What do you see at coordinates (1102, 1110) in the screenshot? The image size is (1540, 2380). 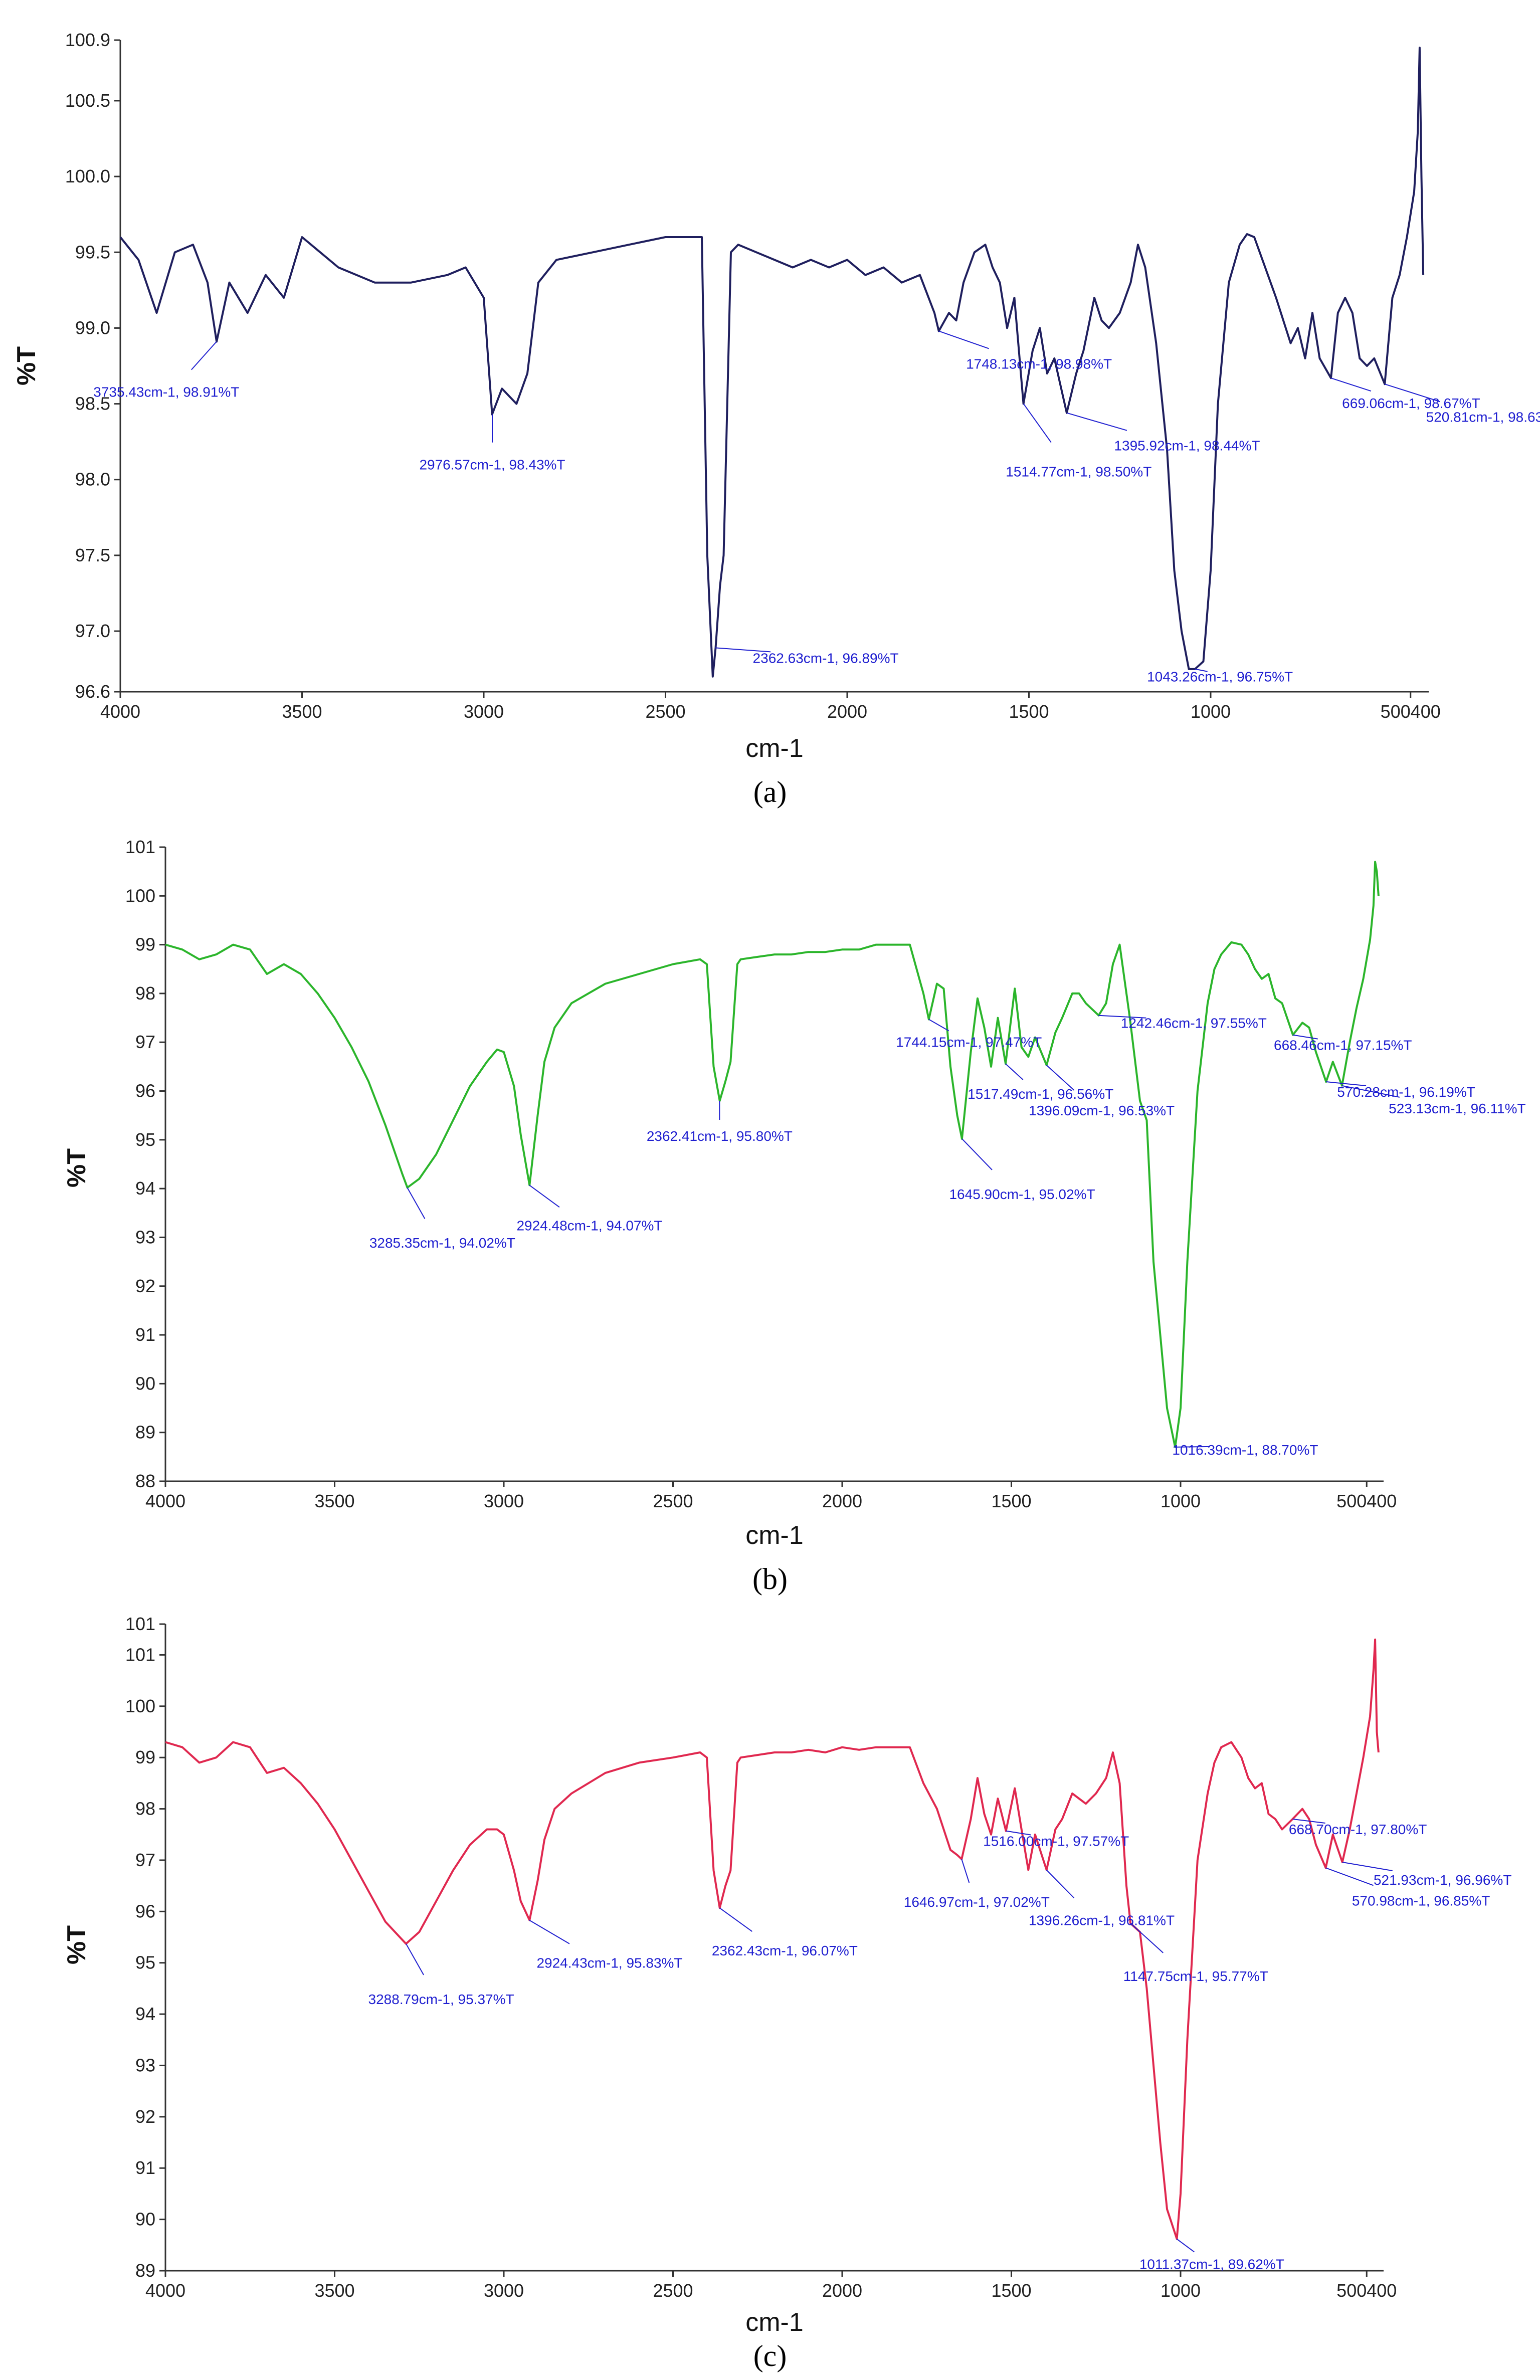 I see `peak-annotation: 1396.09cm-1, 96.53%T` at bounding box center [1102, 1110].